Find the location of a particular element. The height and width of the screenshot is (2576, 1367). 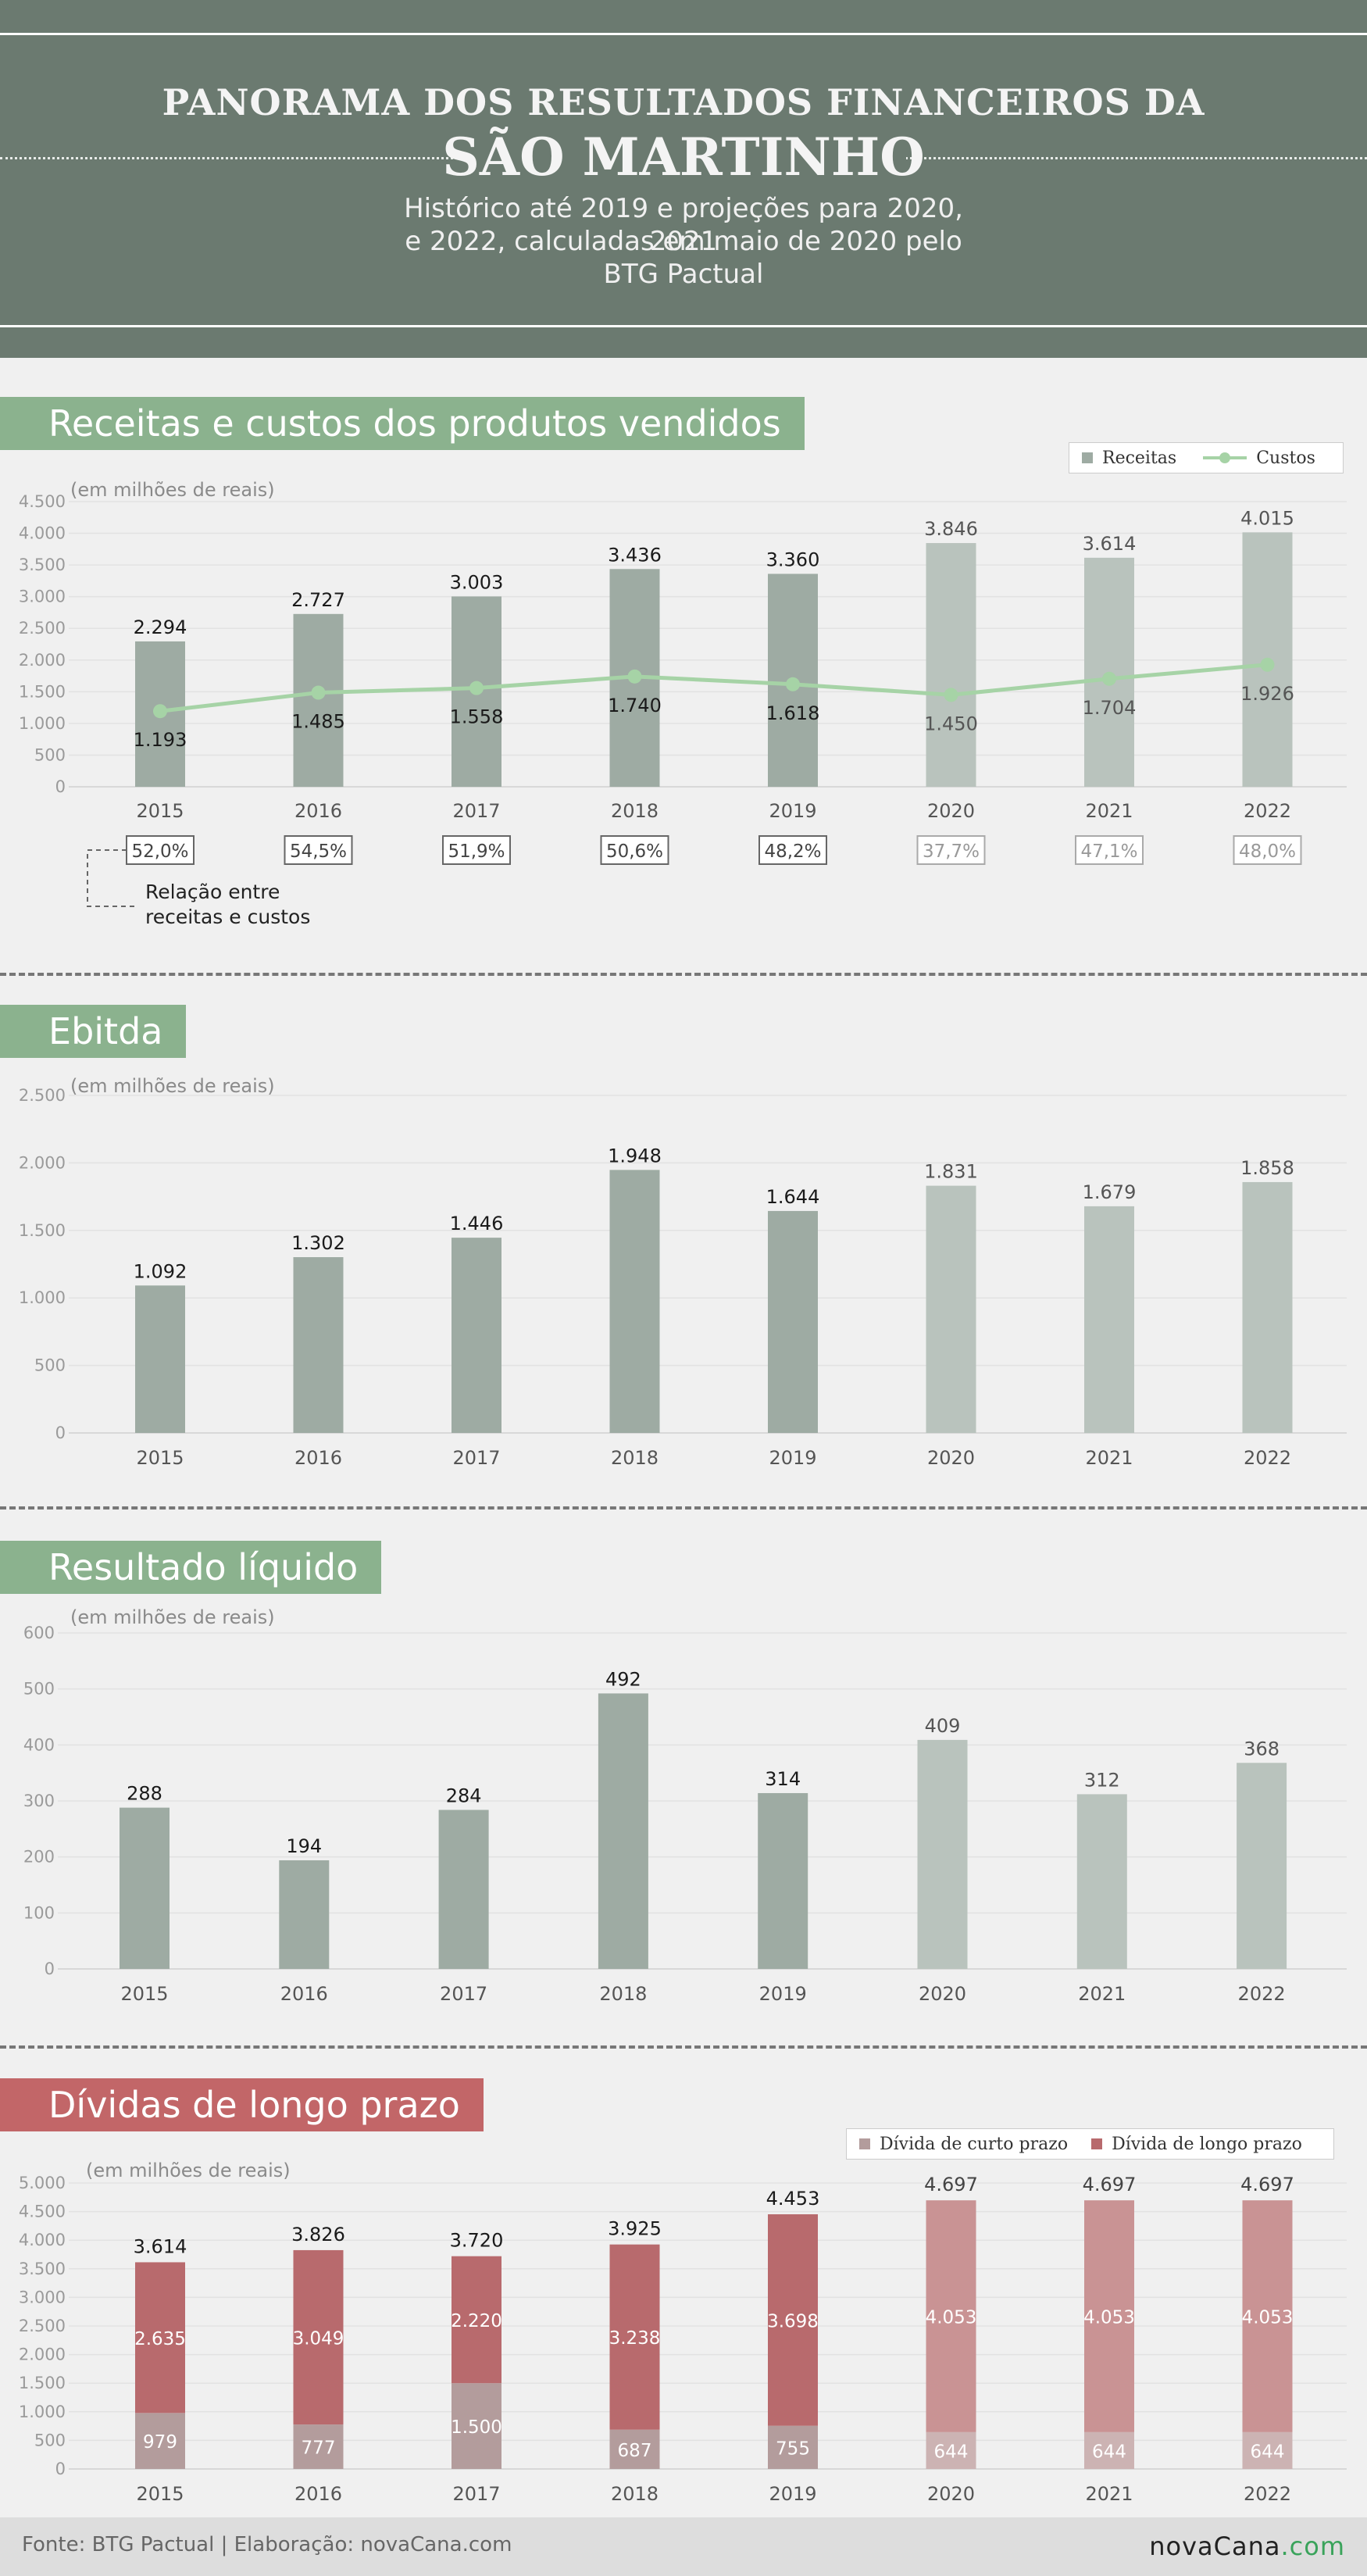

data-label-custos: 1.740 is located at coordinates (635, 706).